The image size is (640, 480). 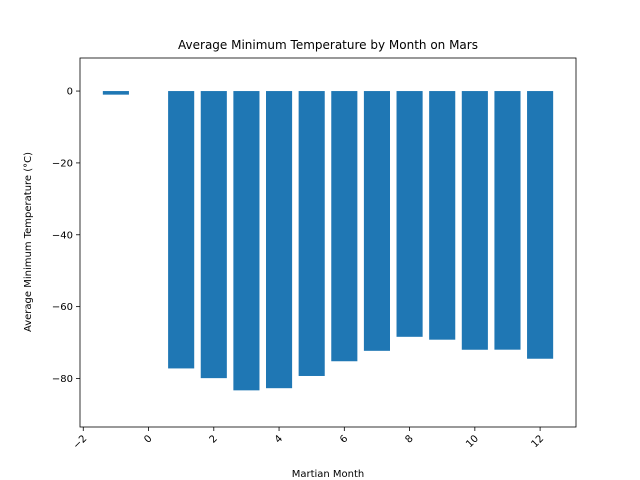 I want to click on bar-month--1, so click(x=115, y=93).